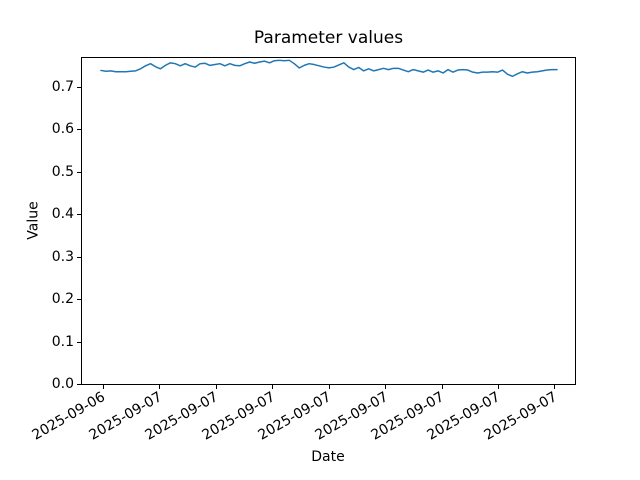 Image resolution: width=640 pixels, height=480 pixels. I want to click on line-plot, so click(329, 68).